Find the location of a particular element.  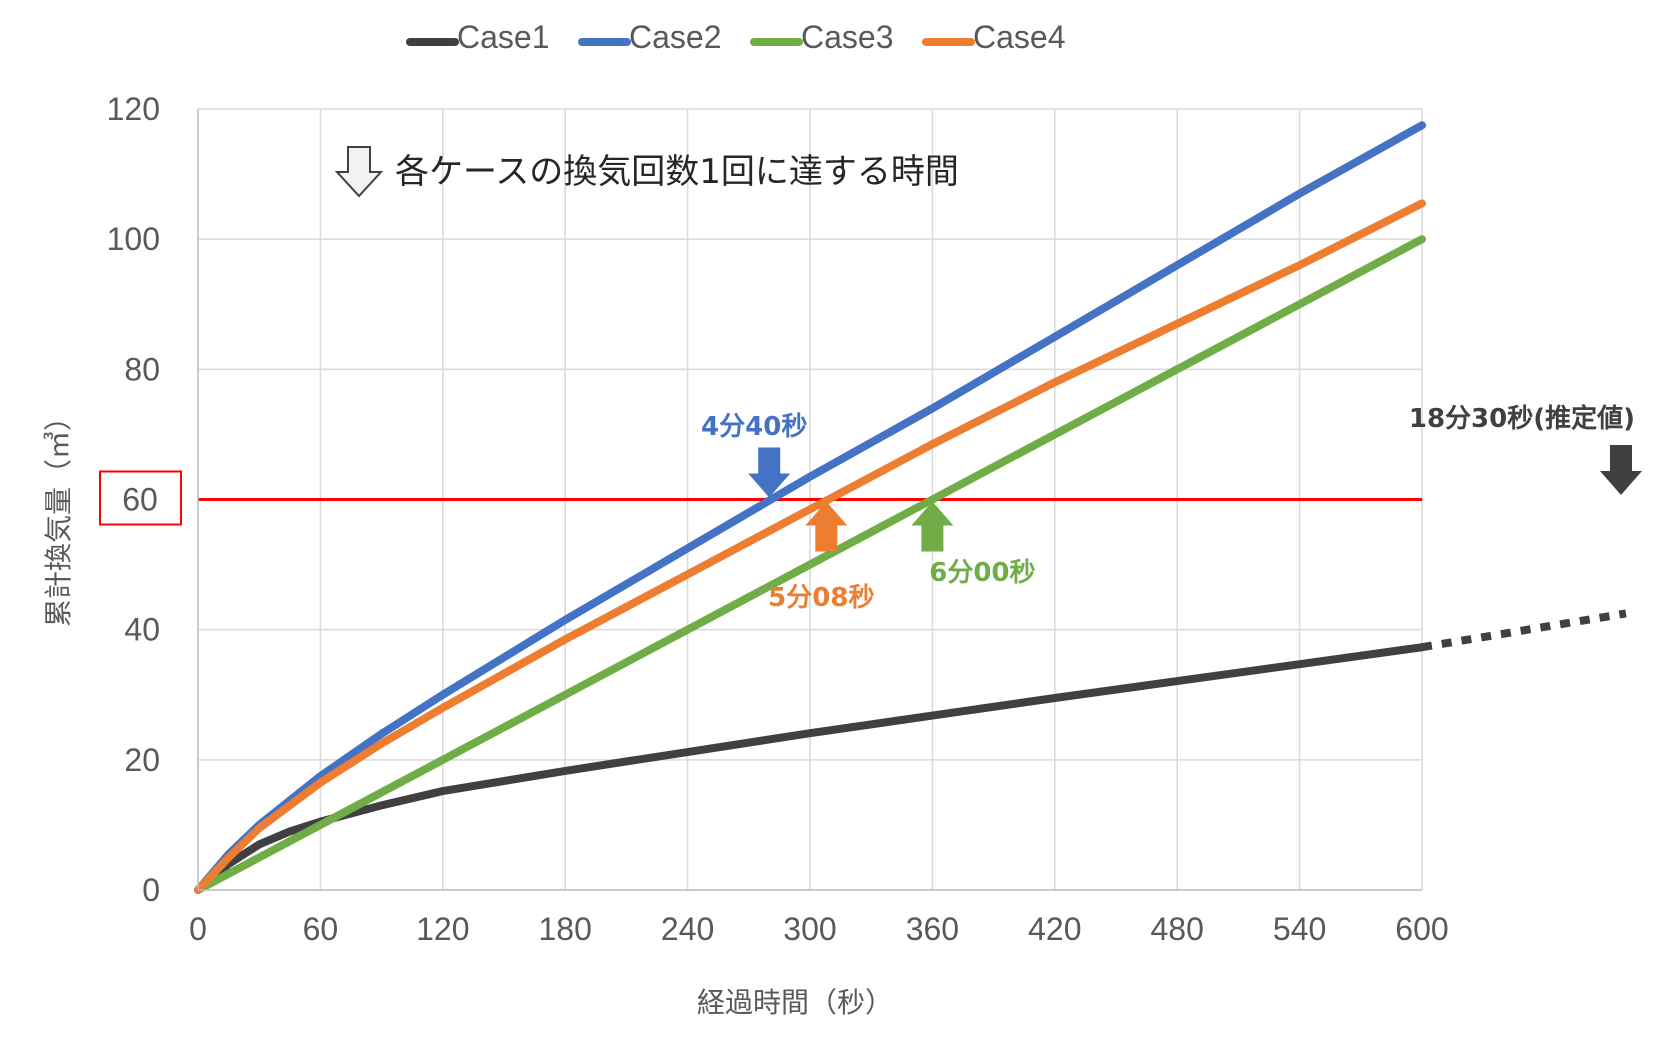

y-tick-label: 80 is located at coordinates (142, 369).